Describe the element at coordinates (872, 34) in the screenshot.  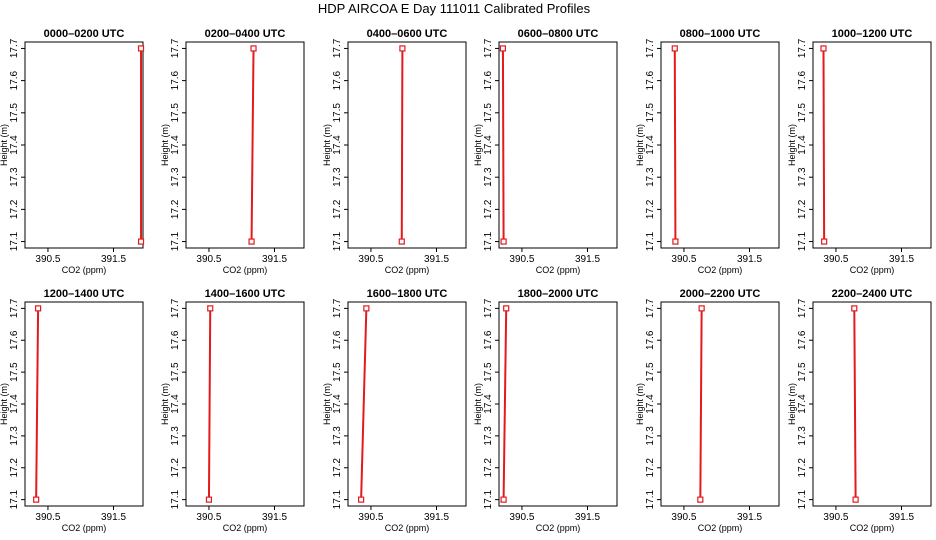
I see `panel-title: 1000–1200 UTC` at that location.